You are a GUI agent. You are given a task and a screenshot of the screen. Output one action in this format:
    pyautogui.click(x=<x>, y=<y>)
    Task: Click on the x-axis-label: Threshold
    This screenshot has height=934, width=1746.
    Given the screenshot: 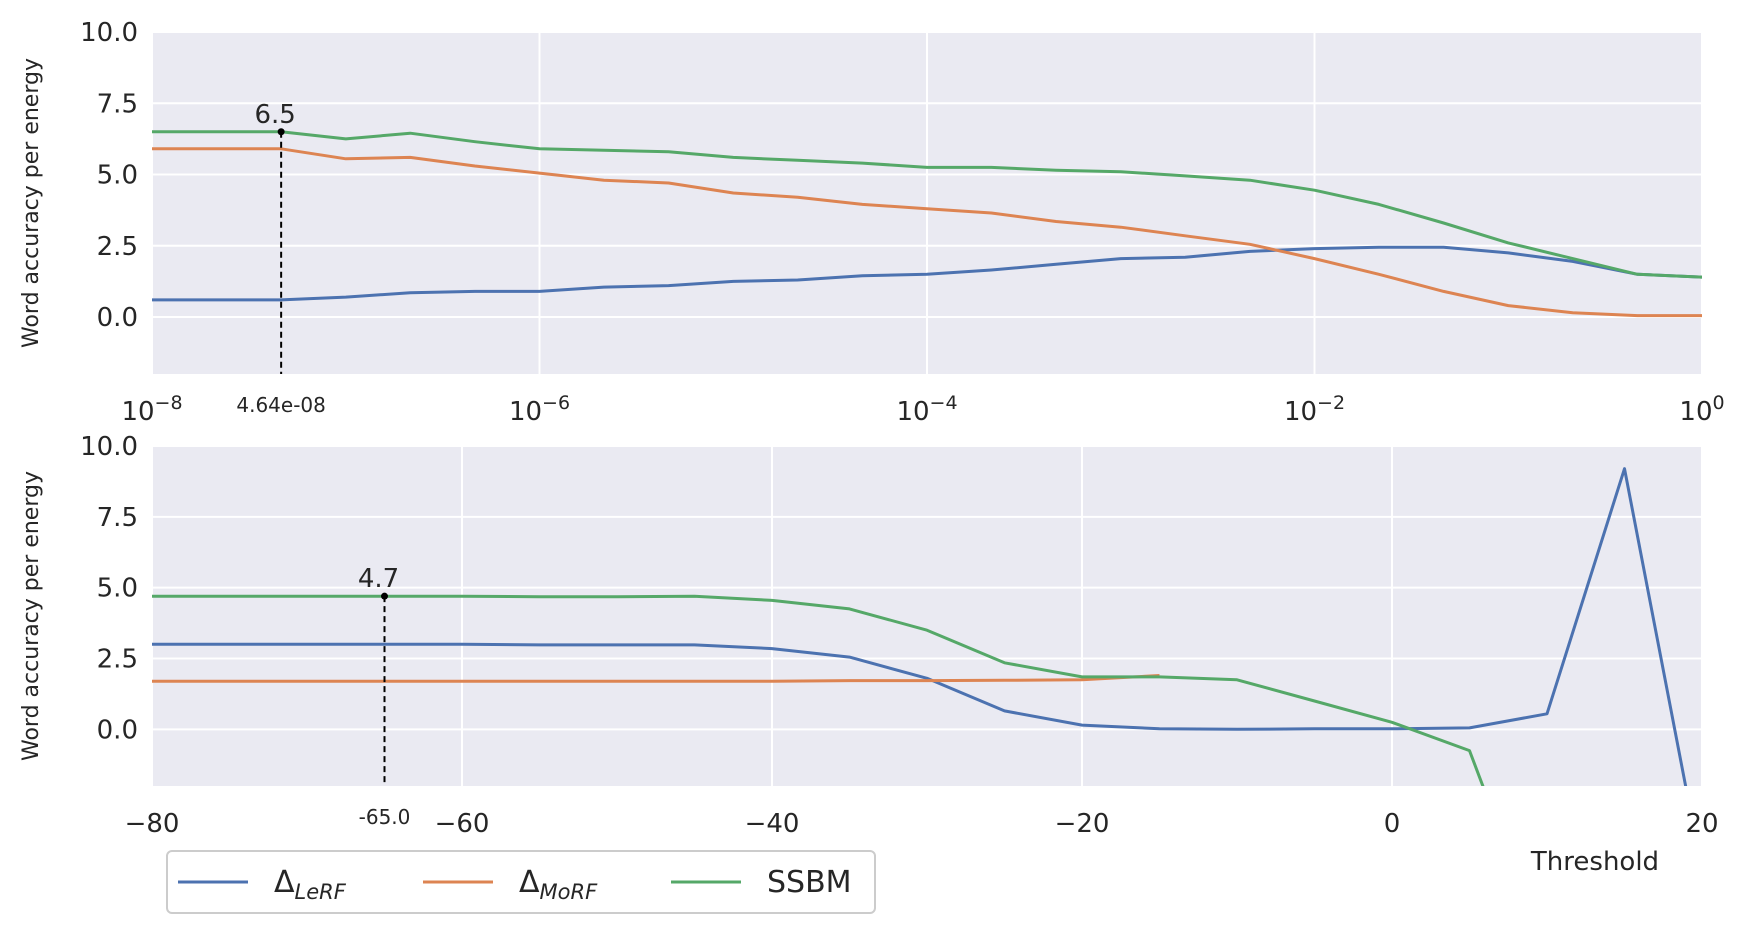 What is the action you would take?
    pyautogui.click(x=1594, y=862)
    